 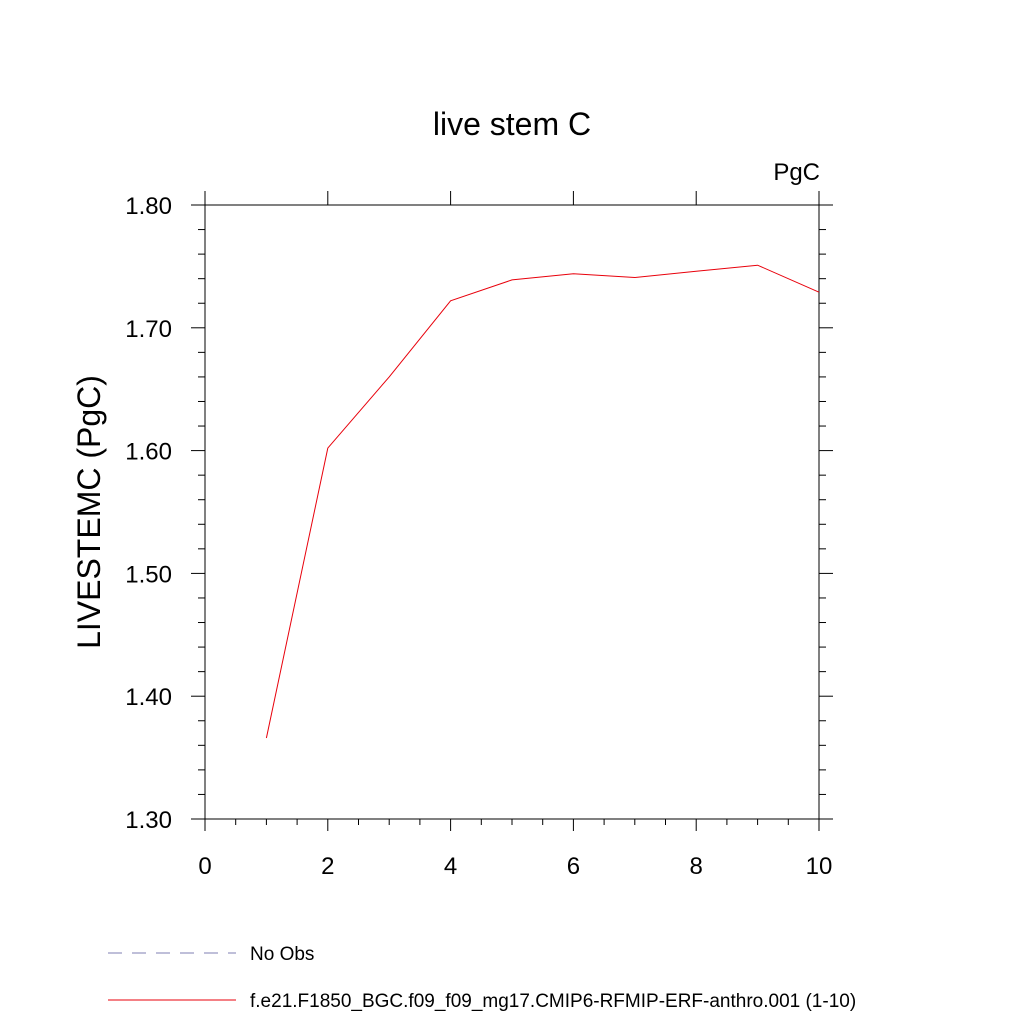 I want to click on y-tick-label: 1.80, so click(x=148, y=206).